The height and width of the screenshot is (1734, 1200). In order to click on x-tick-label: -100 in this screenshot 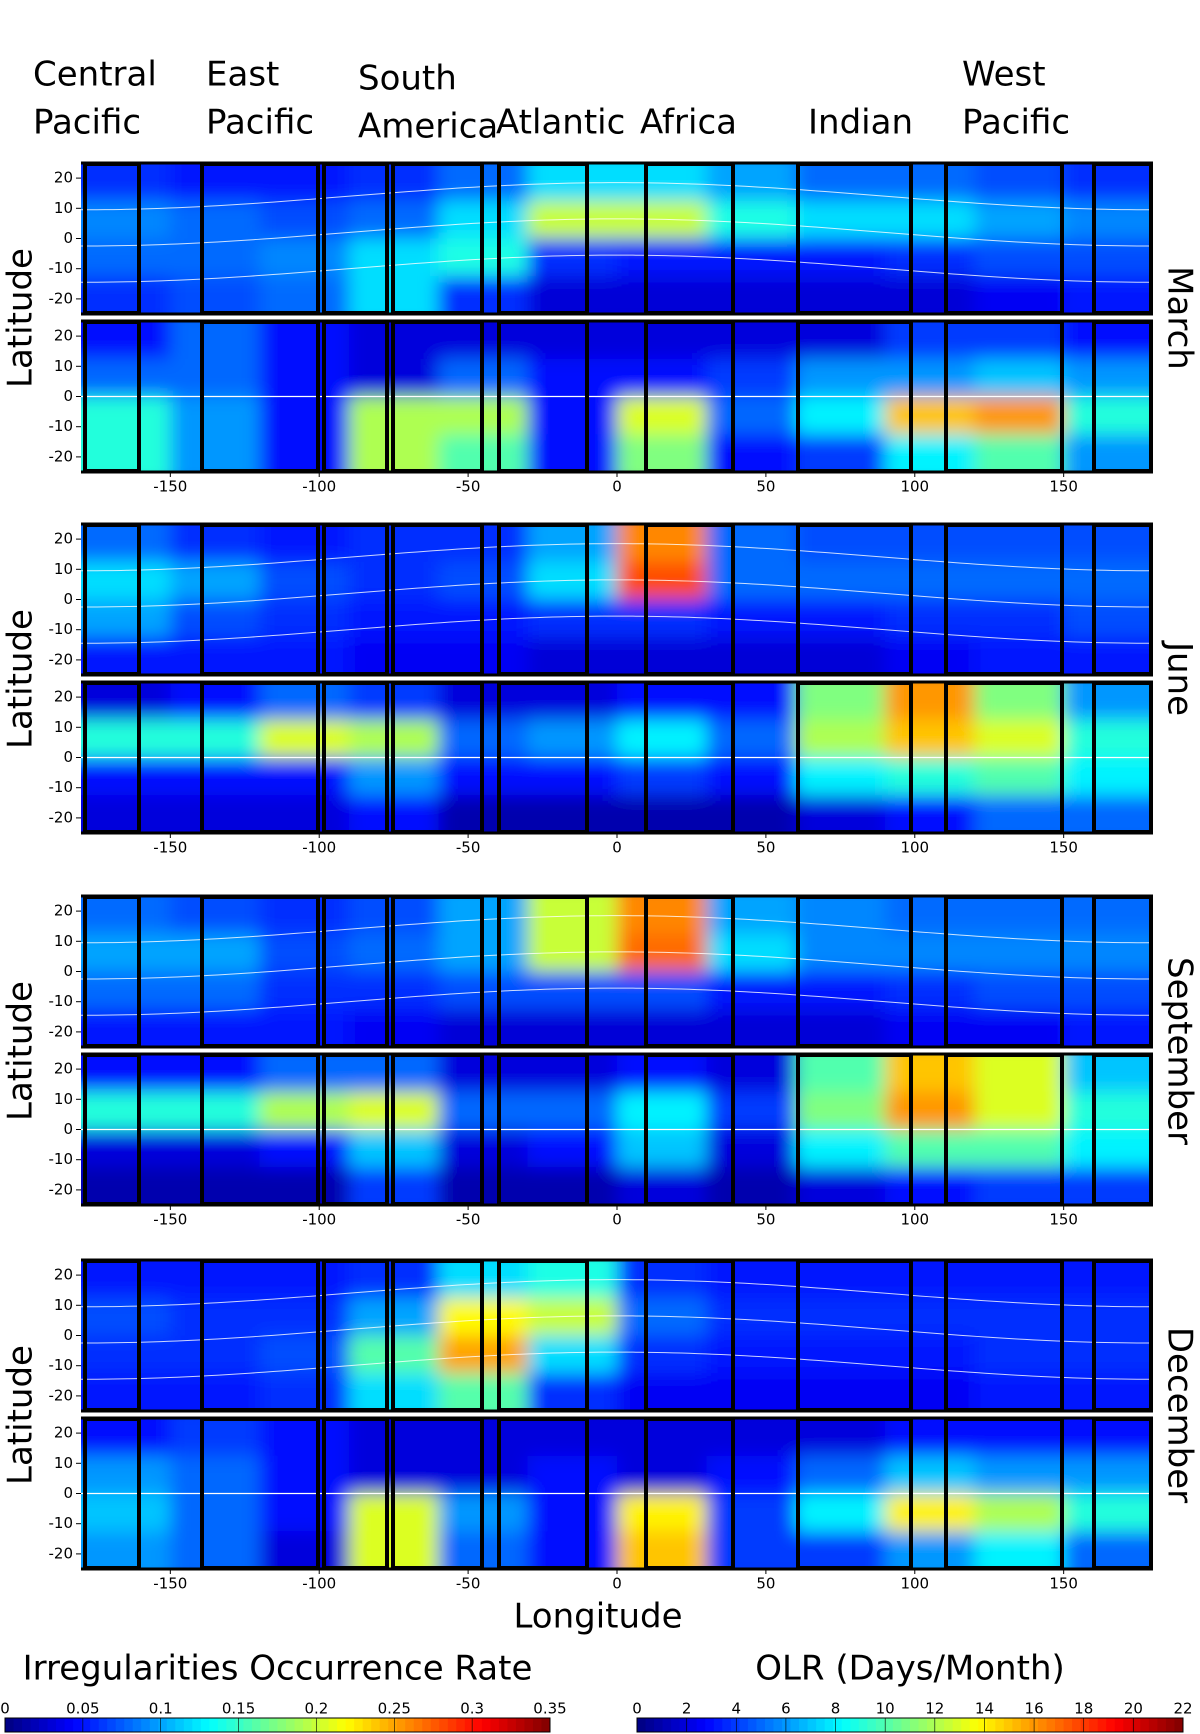, I will do `click(319, 1584)`.